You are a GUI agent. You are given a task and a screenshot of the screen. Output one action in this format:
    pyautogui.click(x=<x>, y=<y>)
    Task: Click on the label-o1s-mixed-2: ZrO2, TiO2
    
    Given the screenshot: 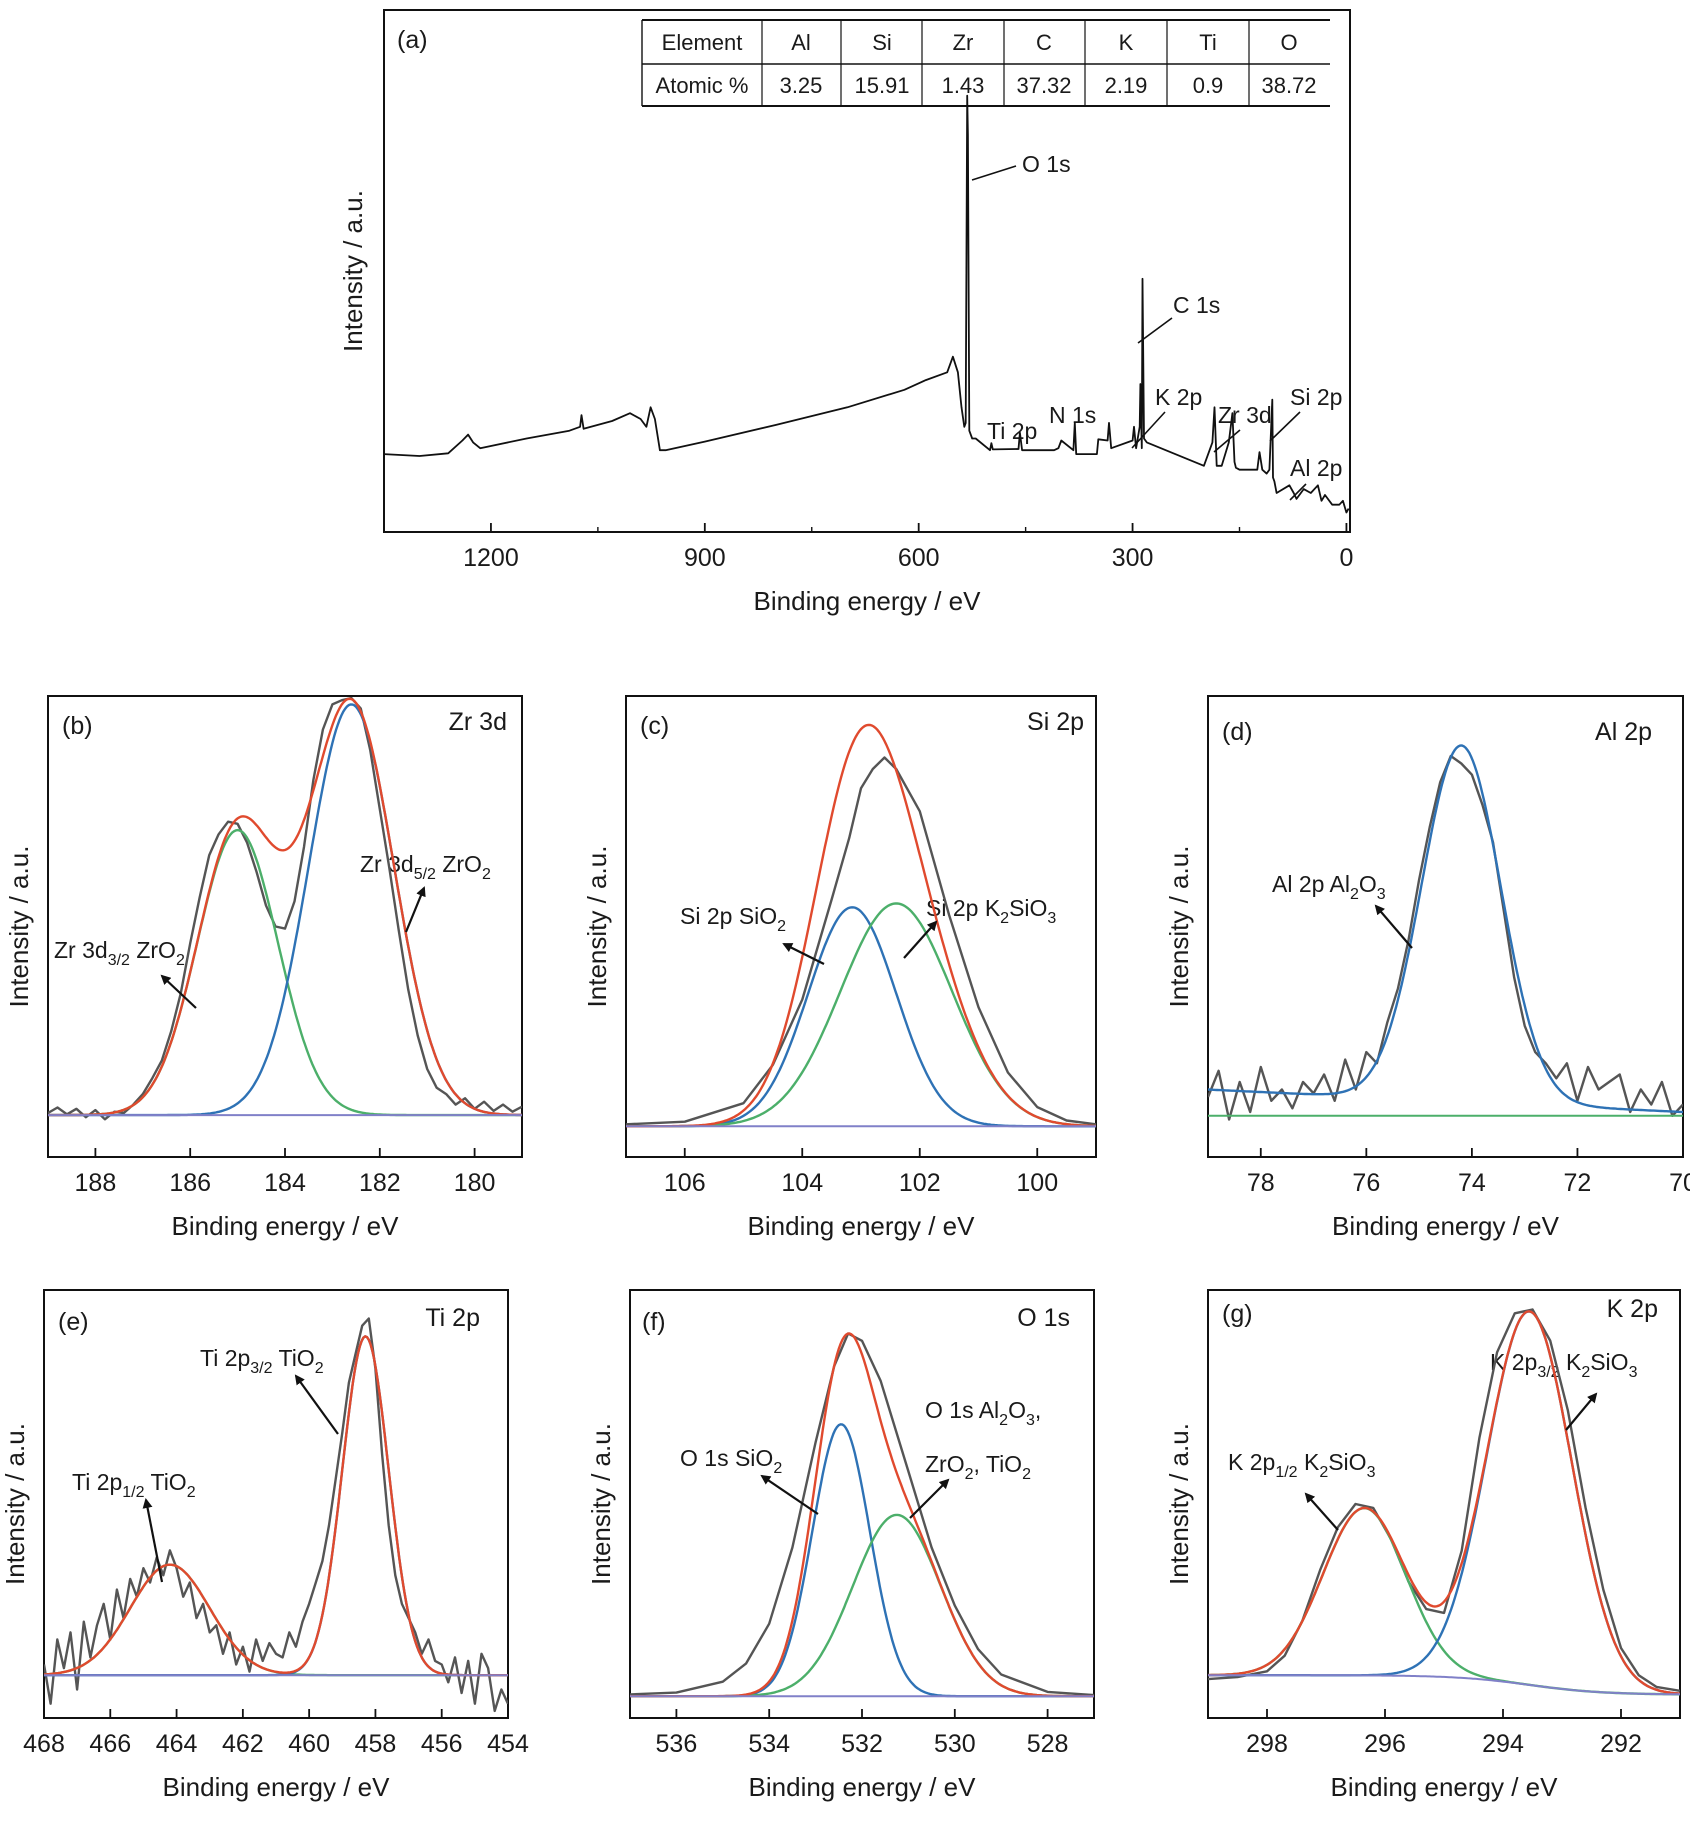 What is the action you would take?
    pyautogui.click(x=978, y=1467)
    